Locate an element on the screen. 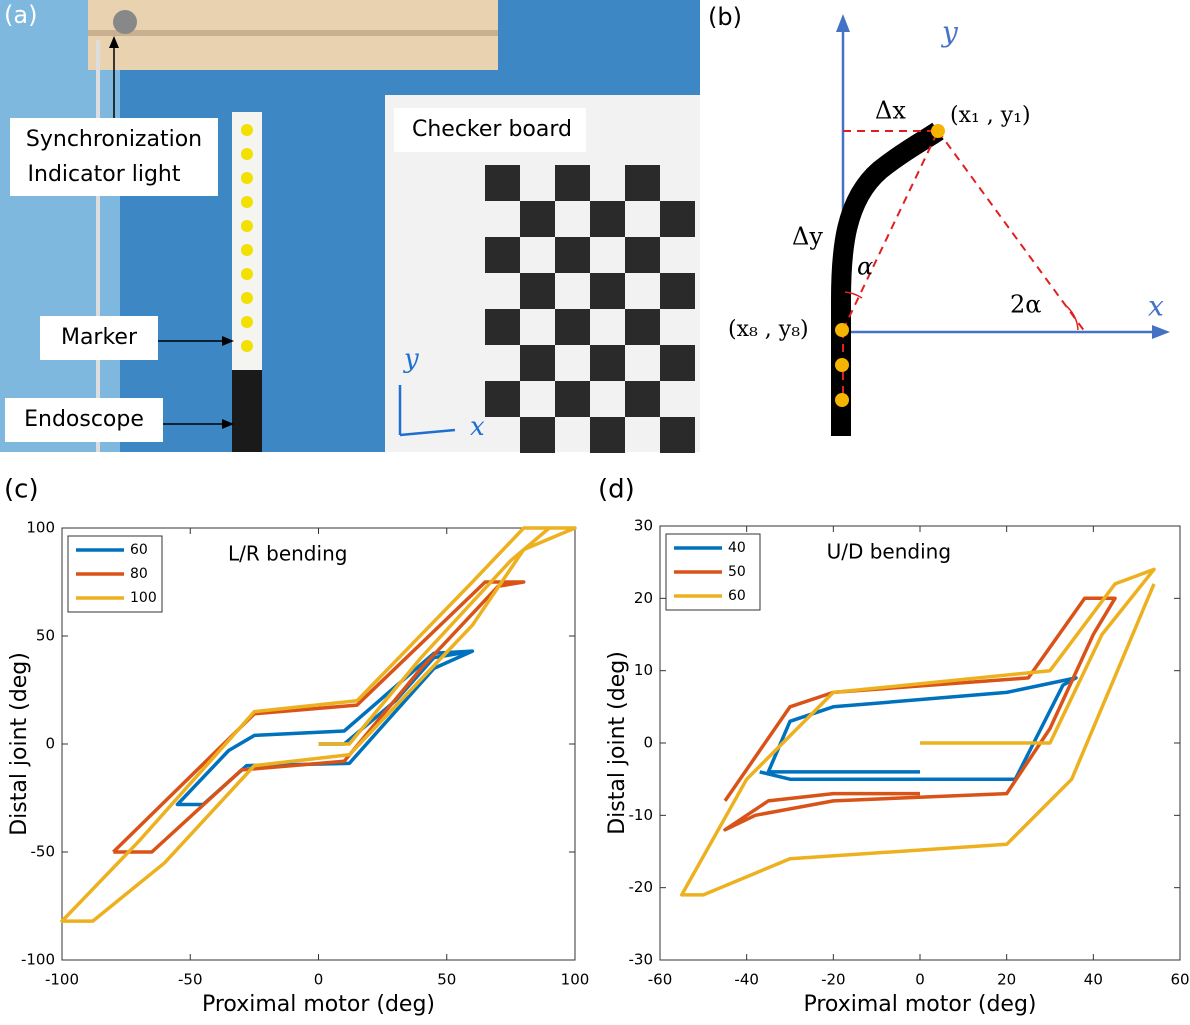  y-tick-label: 30 is located at coordinates (643, 526).